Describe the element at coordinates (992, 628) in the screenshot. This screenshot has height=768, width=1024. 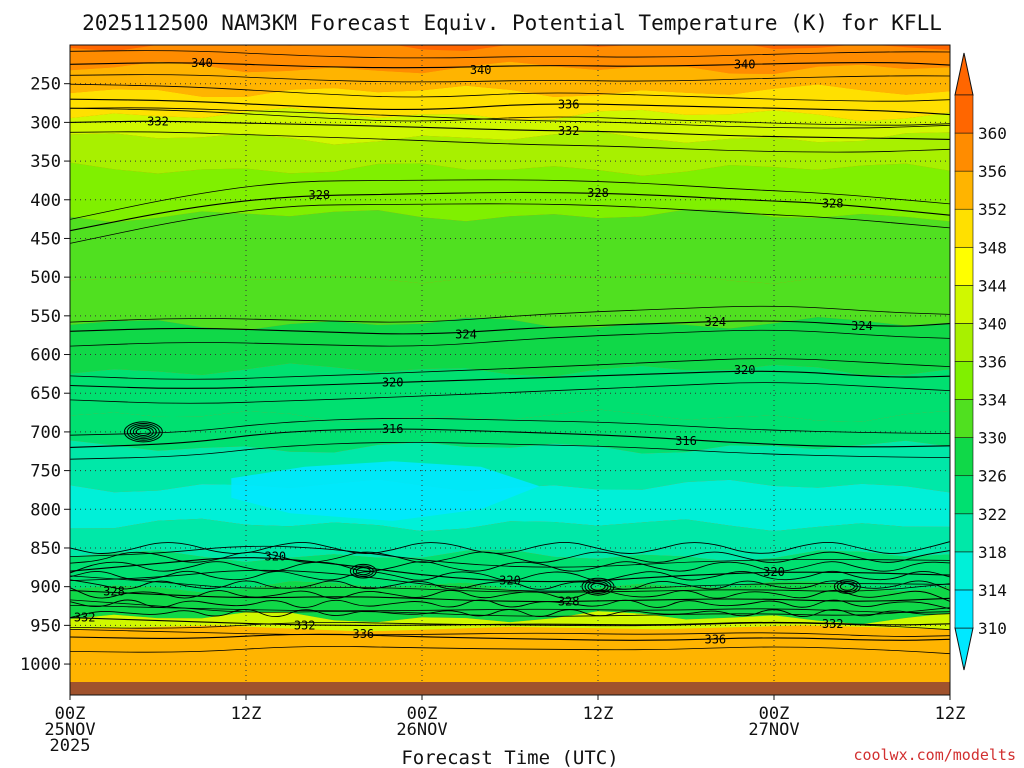
I see `colorbar-label-310: 310` at that location.